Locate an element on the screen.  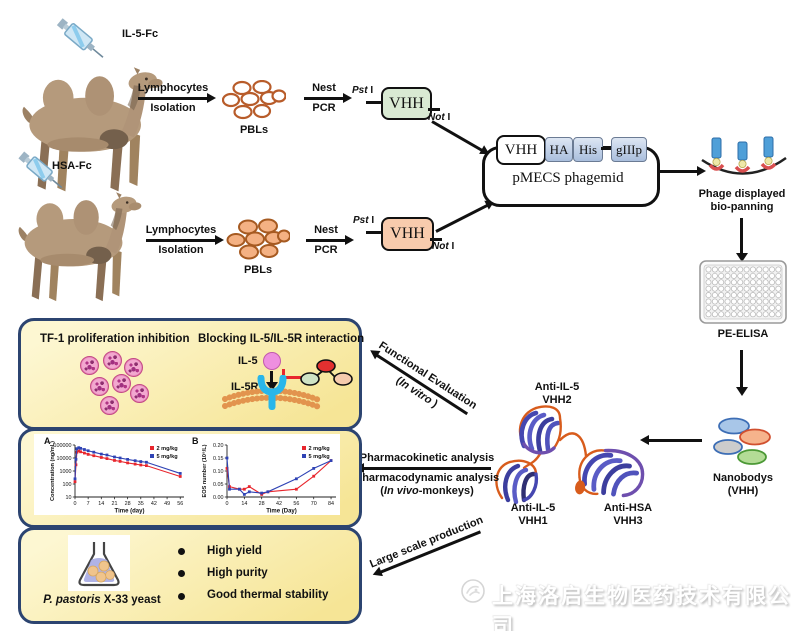
cassette-g3p: gIIIp is located at coordinates (629, 149).